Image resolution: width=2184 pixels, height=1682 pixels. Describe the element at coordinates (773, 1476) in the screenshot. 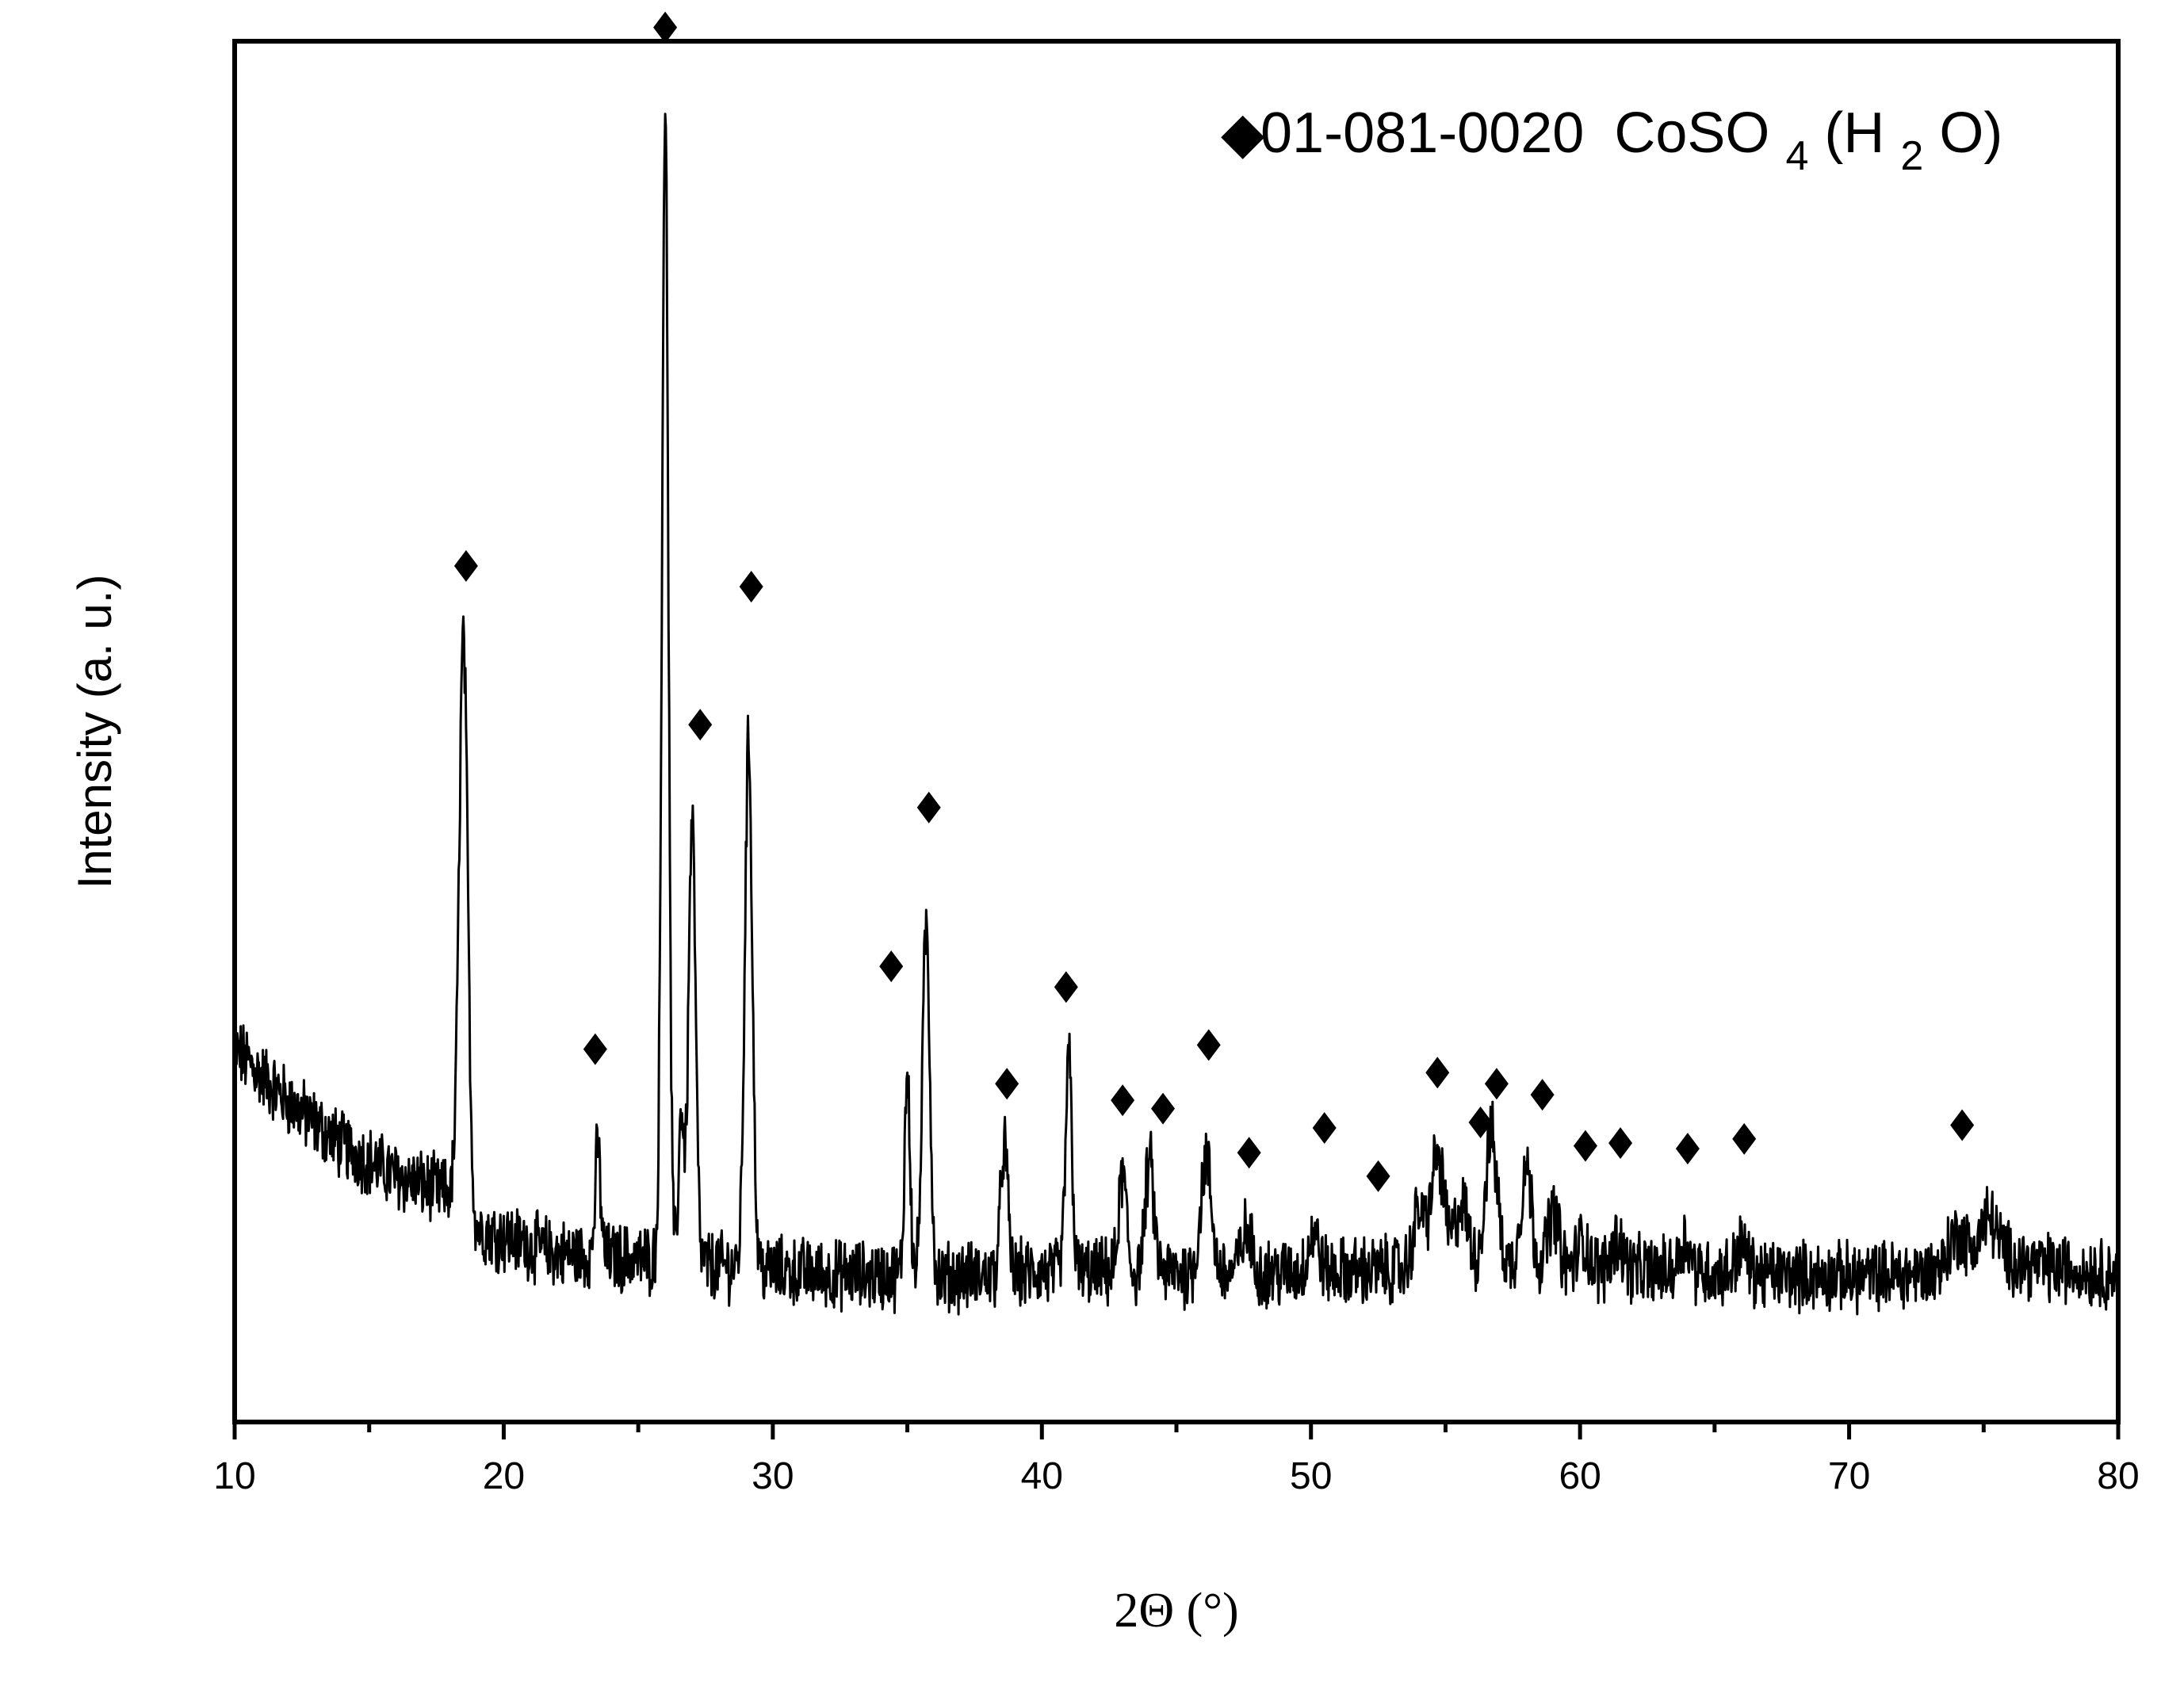

I see `x-tick-label: 30` at that location.